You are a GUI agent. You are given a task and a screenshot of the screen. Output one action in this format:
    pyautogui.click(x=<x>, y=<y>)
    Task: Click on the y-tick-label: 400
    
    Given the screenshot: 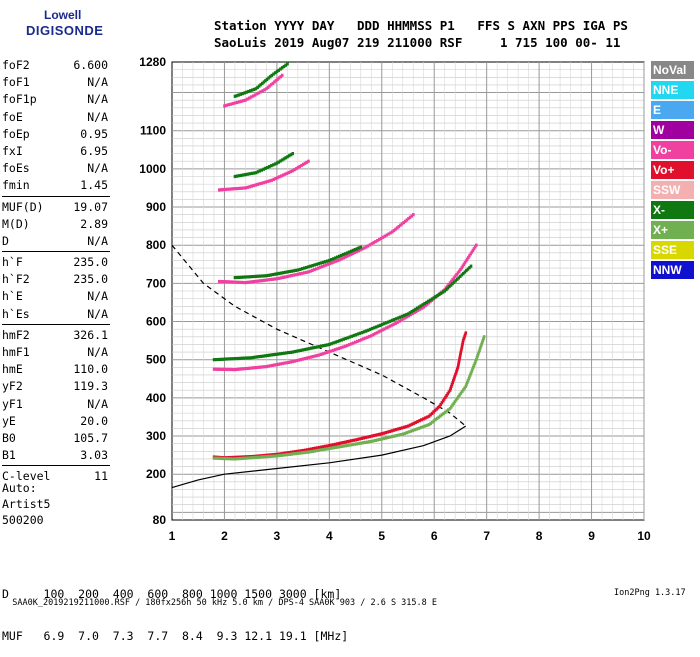 What is the action you would take?
    pyautogui.click(x=156, y=398)
    